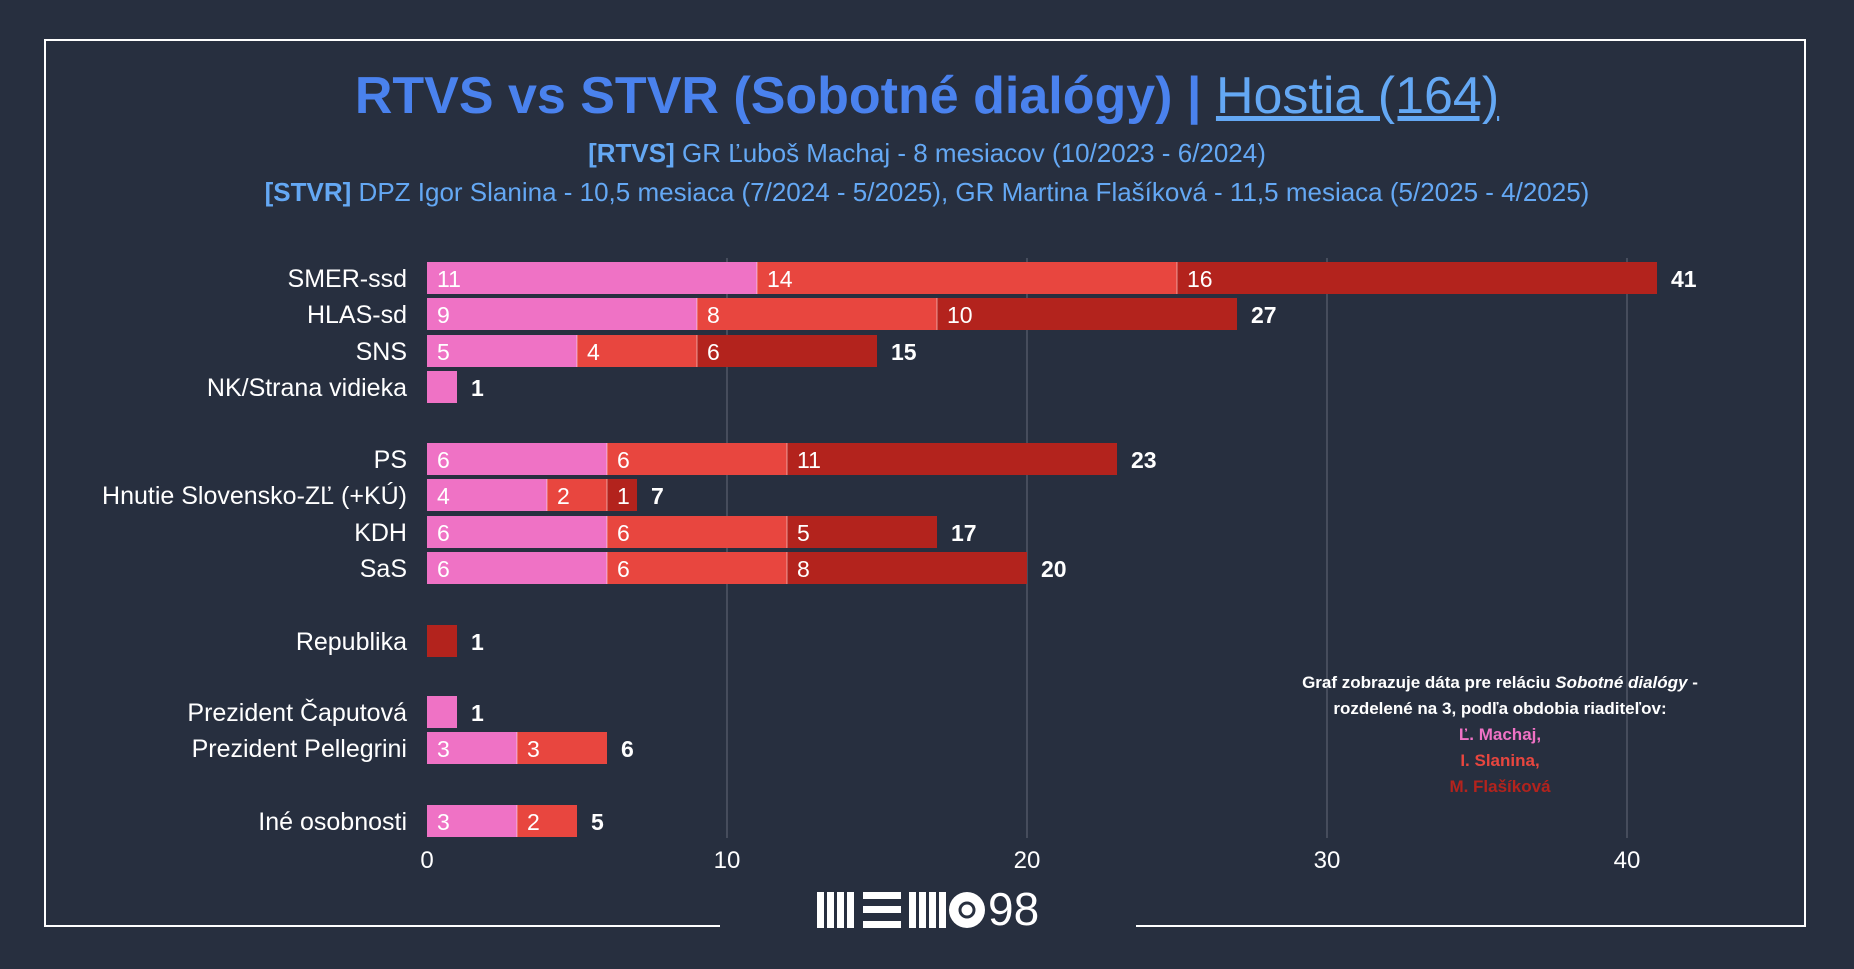 This screenshot has width=1854, height=969. Describe the element at coordinates (347, 279) in the screenshot. I see `category-label: SMER-ssd` at that location.